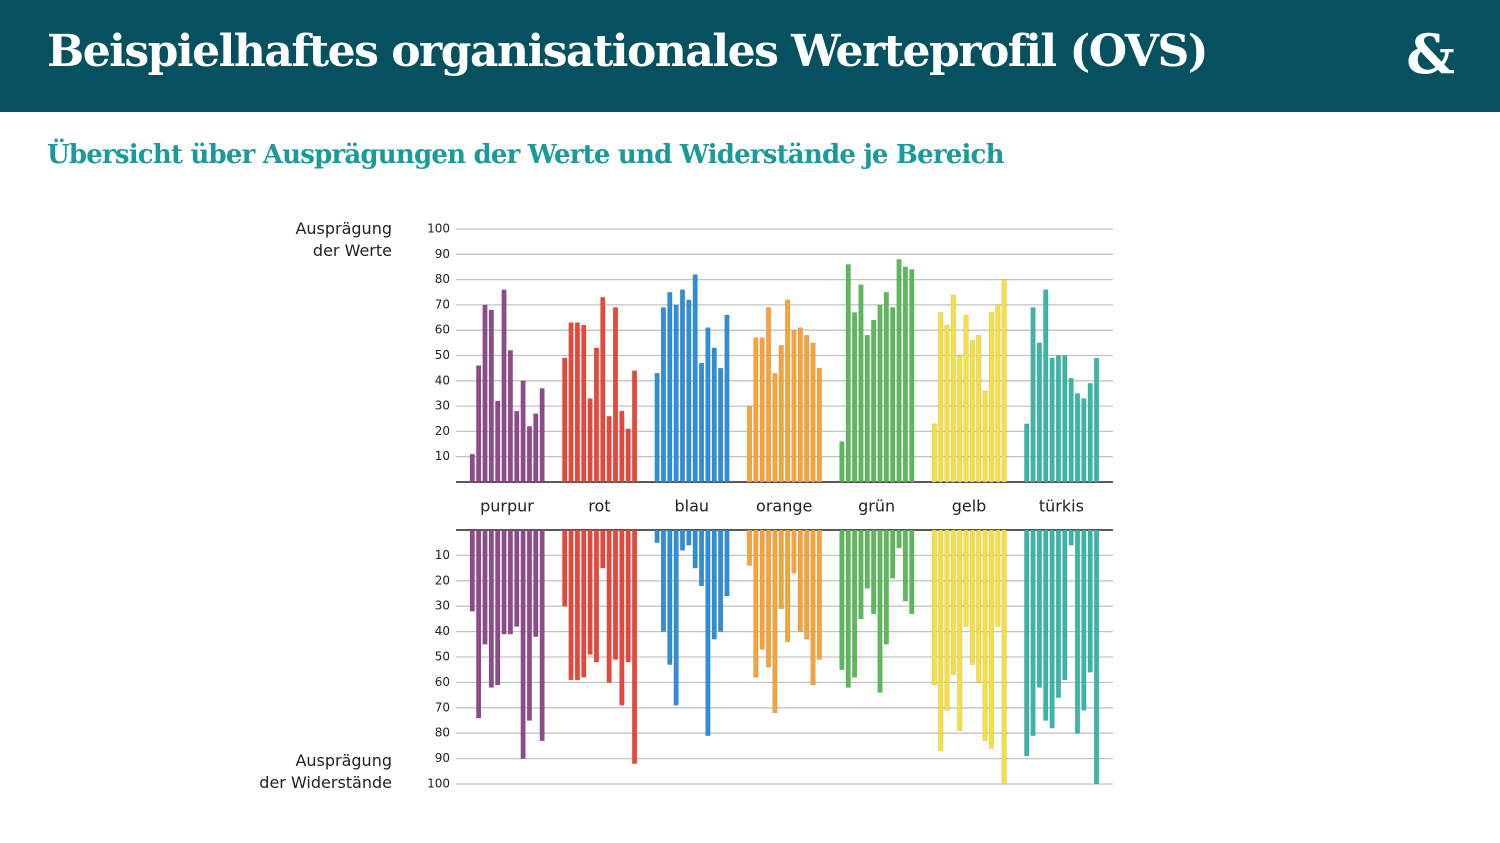  What do you see at coordinates (352, 250) in the screenshot?
I see `label-line: der Werte` at bounding box center [352, 250].